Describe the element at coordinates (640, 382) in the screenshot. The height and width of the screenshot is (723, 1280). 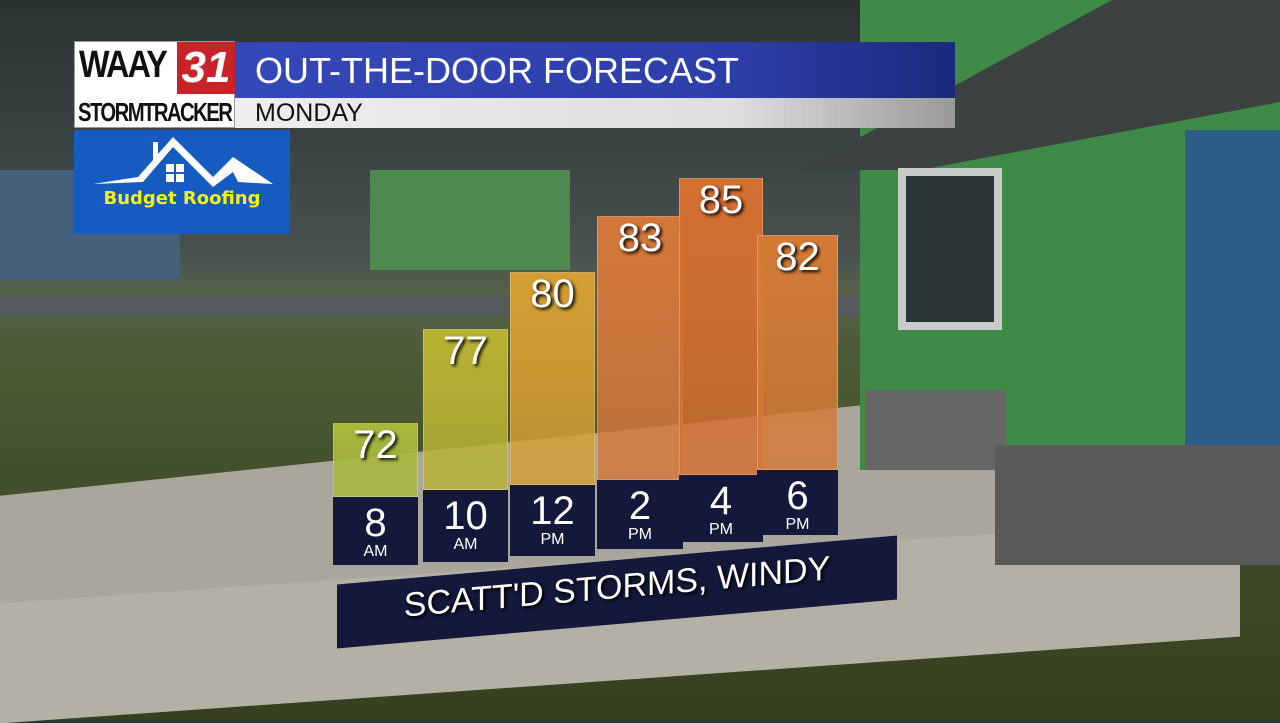
I see `bar: 83 2 PM` at that location.